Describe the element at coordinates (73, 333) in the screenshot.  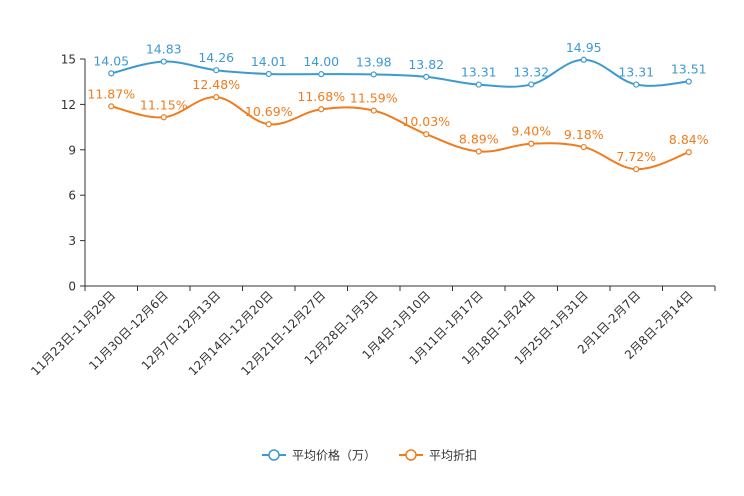
I see `x-tick-label: 11月23日-11月29日` at that location.